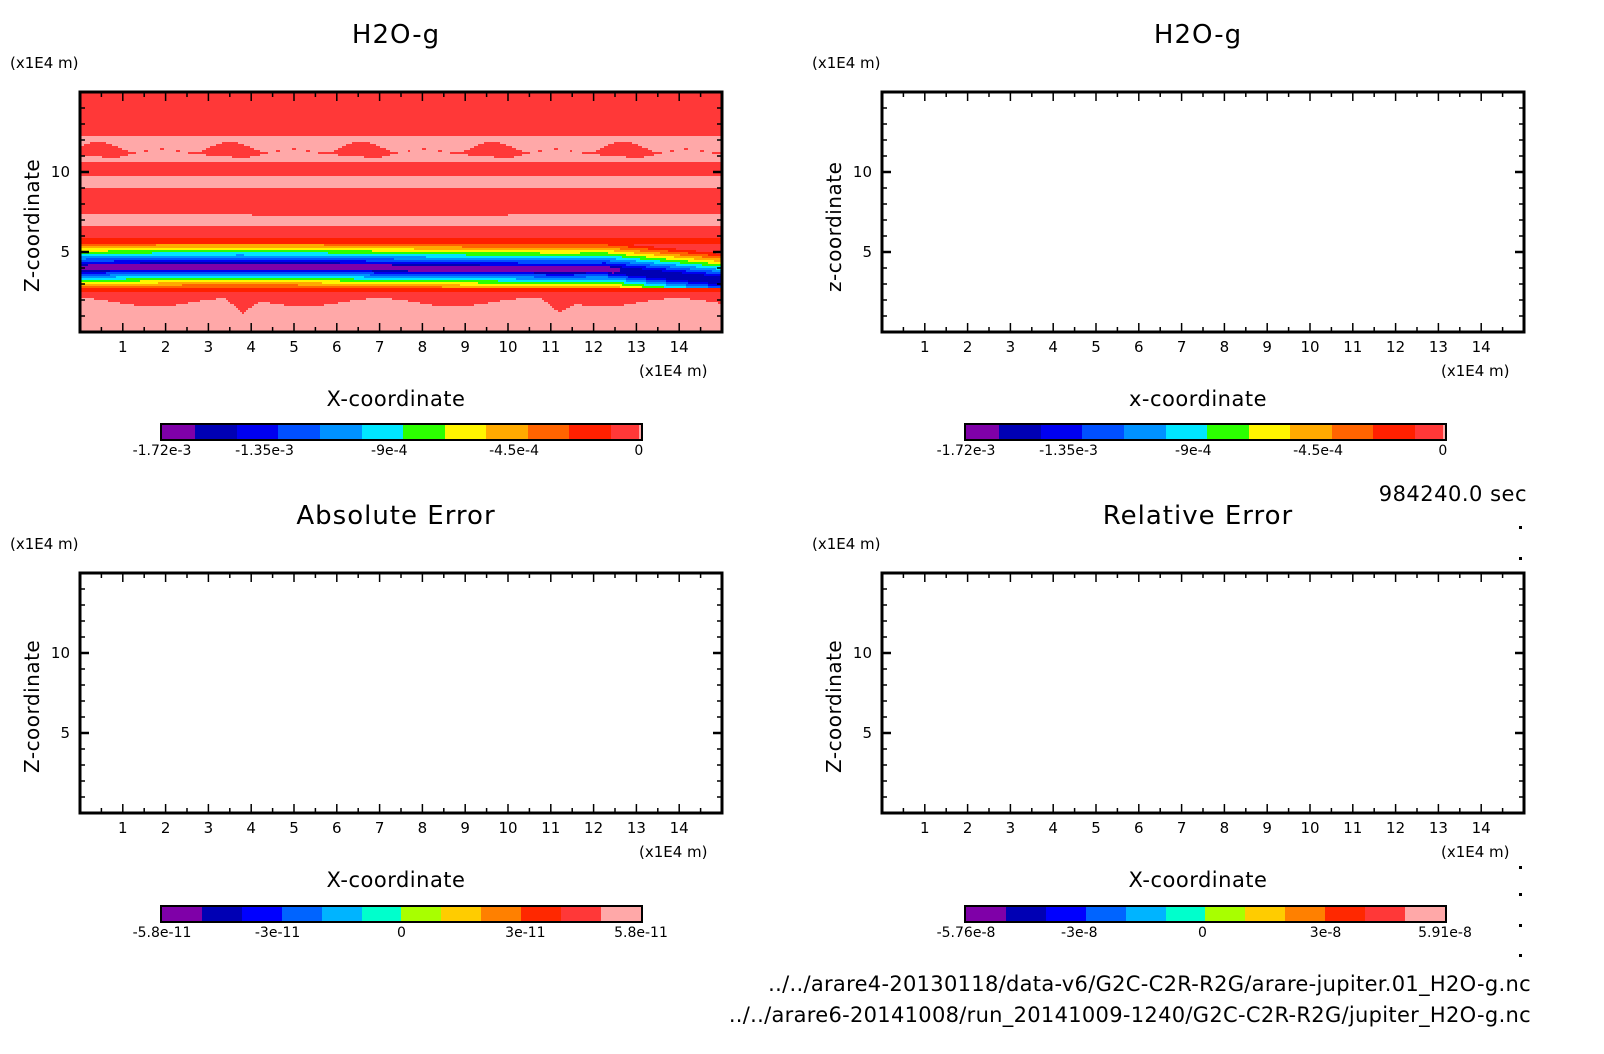 This screenshot has height=1054, width=1604. Describe the element at coordinates (862, 172) in the screenshot. I see `y-tick-label: 10` at that location.